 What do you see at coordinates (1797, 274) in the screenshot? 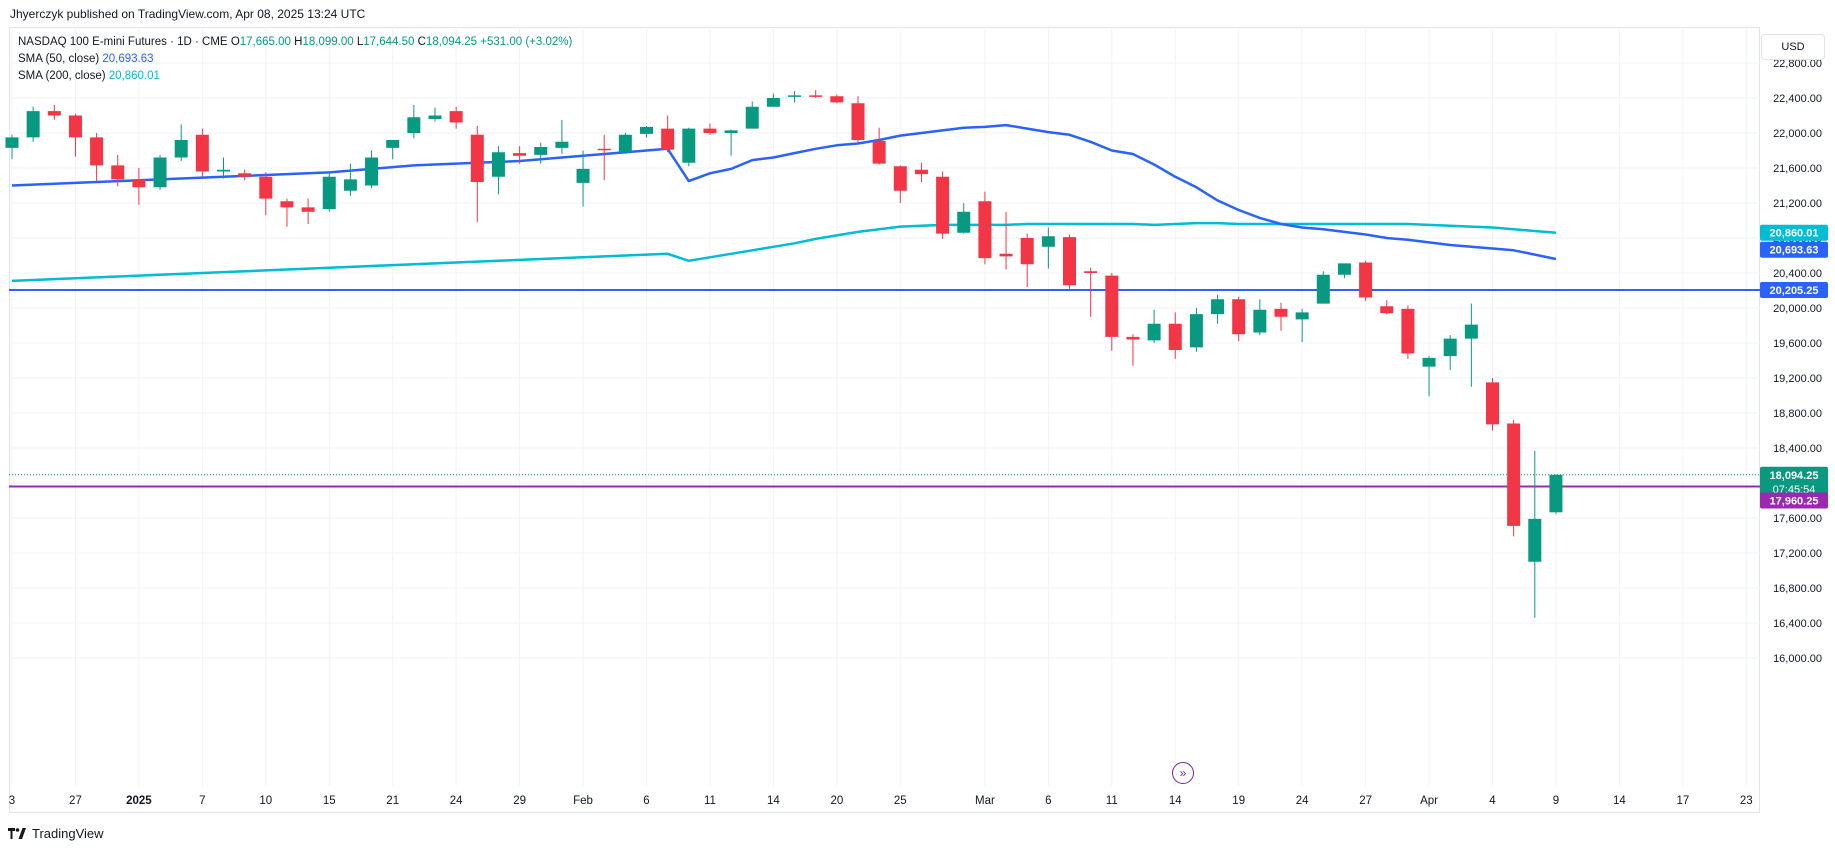
I see `y-tick-label: 20,400.00` at bounding box center [1797, 274].